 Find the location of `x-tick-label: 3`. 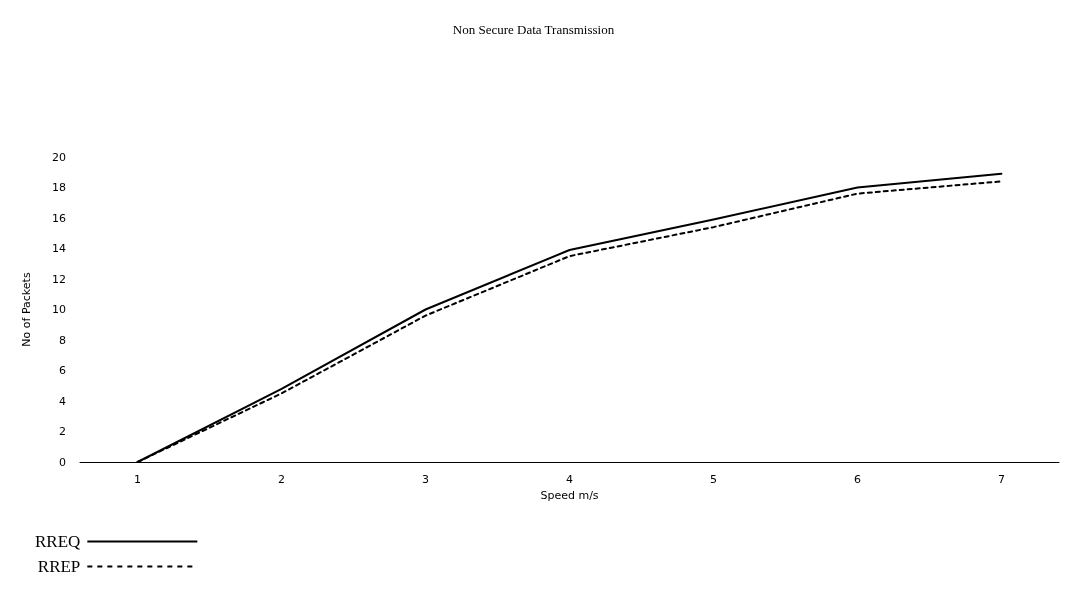

x-tick-label: 3 is located at coordinates (426, 479).